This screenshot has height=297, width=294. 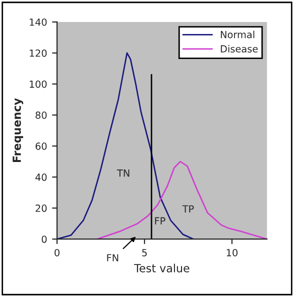 What do you see at coordinates (144, 252) in the screenshot?
I see `x-tick-label: 5` at bounding box center [144, 252].